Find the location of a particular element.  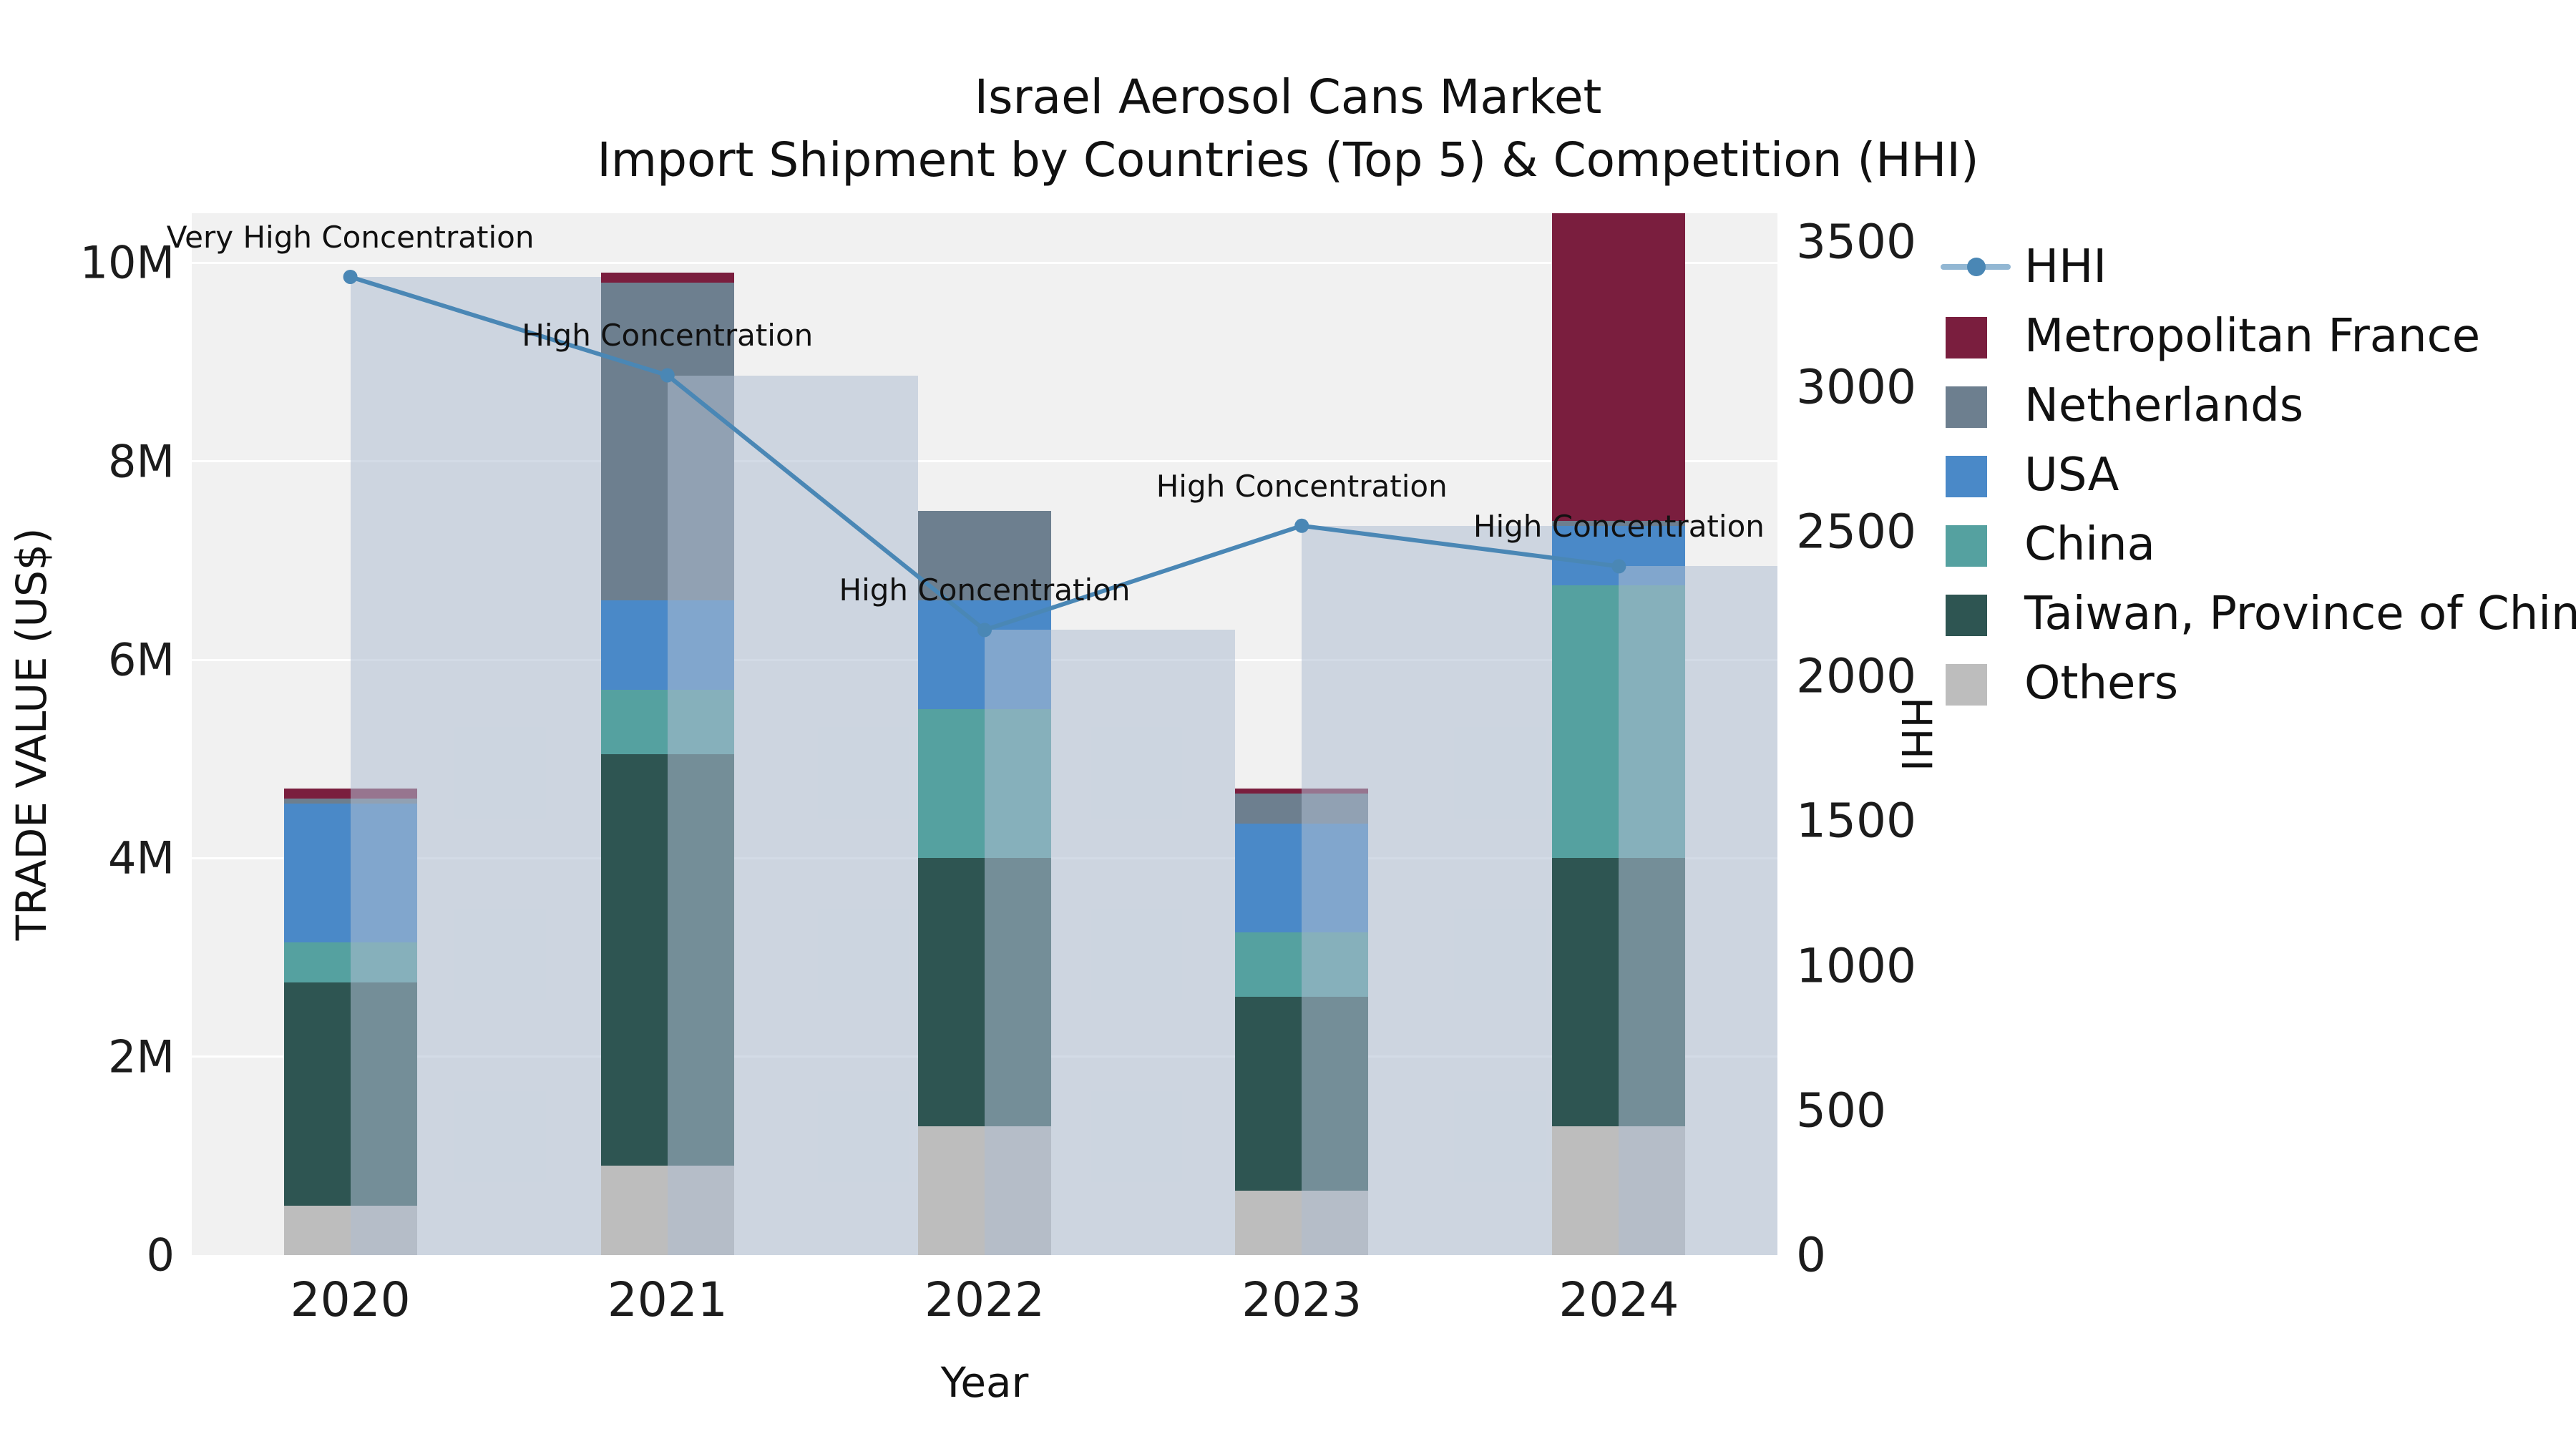

hhi-marker-swatch is located at coordinates (1976, 266).